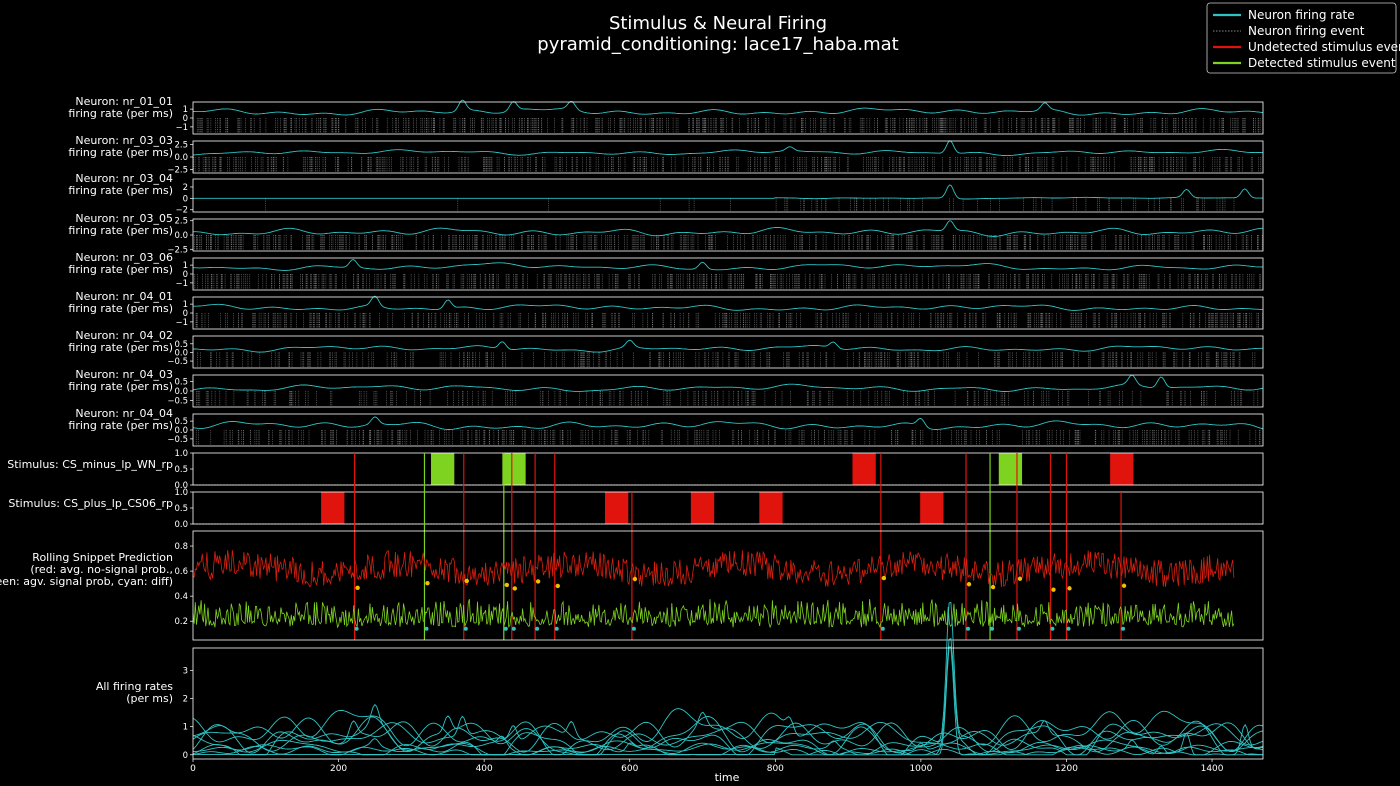 The height and width of the screenshot is (786, 1400). I want to click on neuron-name-label: Neuron: nr_04_02, so click(124, 335).